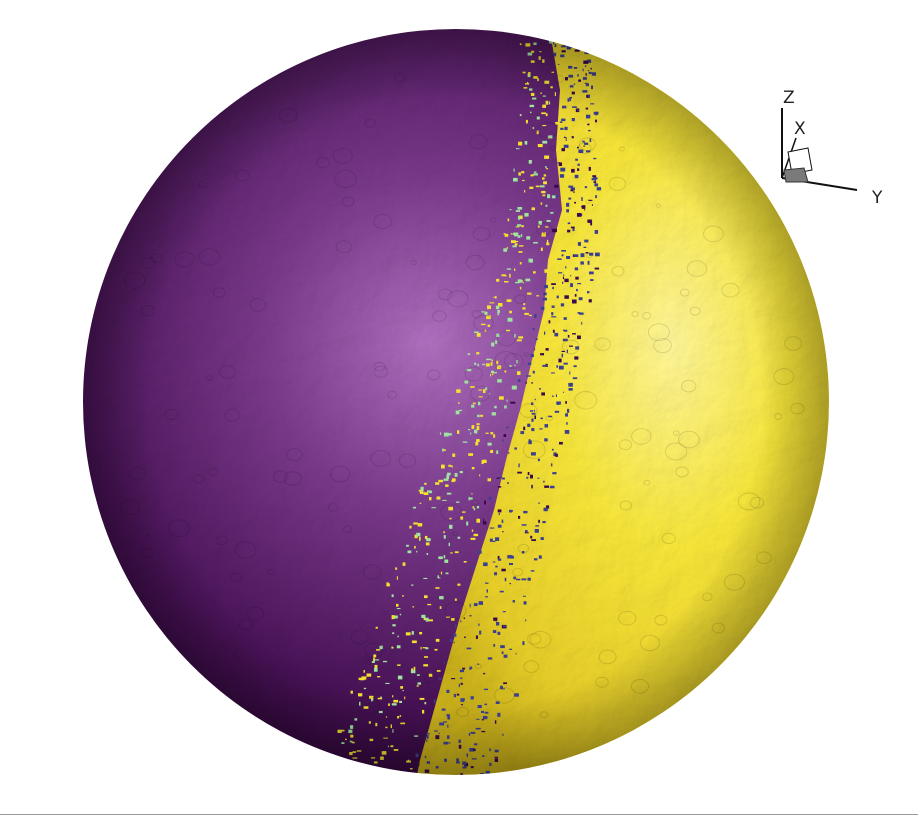 Image resolution: width=918 pixels, height=816 pixels. What do you see at coordinates (789, 98) in the screenshot?
I see `z-axis-label: Z` at bounding box center [789, 98].